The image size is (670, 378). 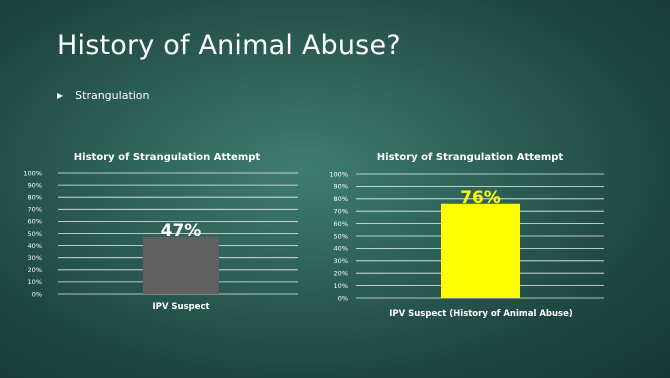 I want to click on chart2-tick-label: 100%, so click(x=338, y=174).